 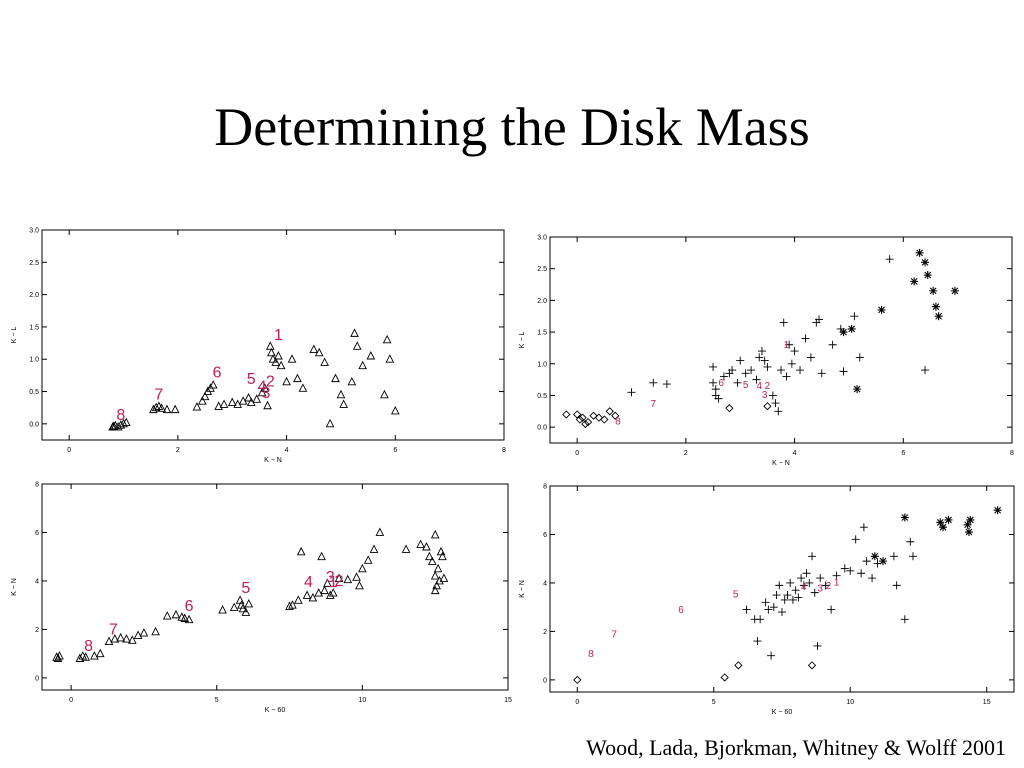 What do you see at coordinates (287, 450) in the screenshot?
I see `x-tick-label: 4` at bounding box center [287, 450].